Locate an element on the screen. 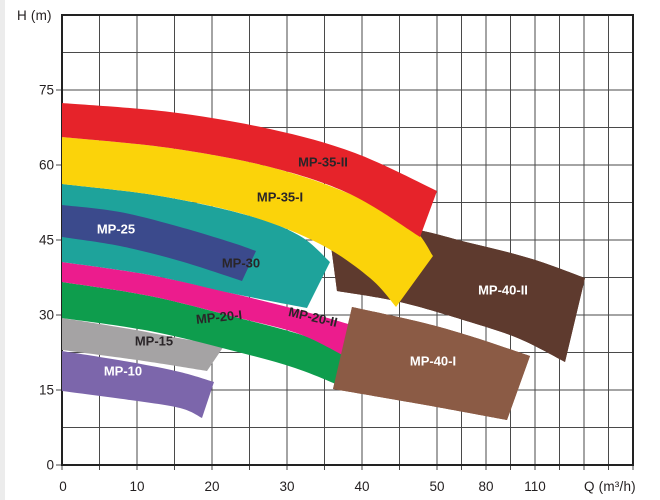 The height and width of the screenshot is (500, 660). x-axis-label: Q (m³/h) is located at coordinates (610, 486).